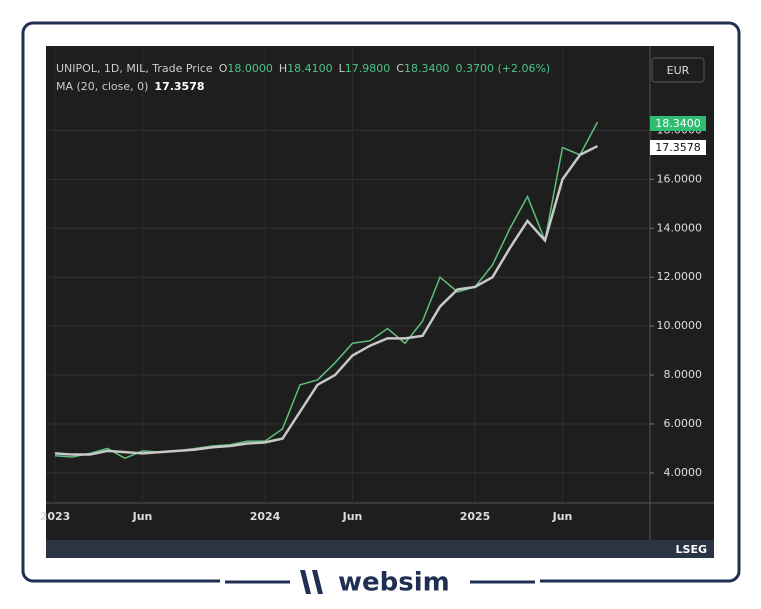 Image resolution: width=761 pixels, height=609 pixels. What do you see at coordinates (400, 68) in the screenshot?
I see `label: C` at bounding box center [400, 68].